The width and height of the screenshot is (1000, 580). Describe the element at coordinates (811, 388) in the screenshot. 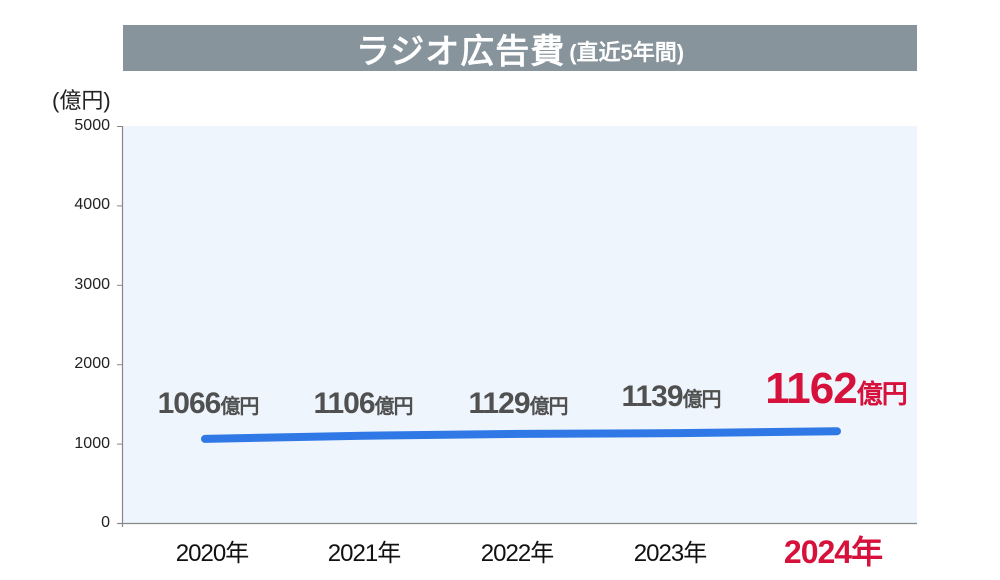

I see `data-label-value: 1162` at that location.